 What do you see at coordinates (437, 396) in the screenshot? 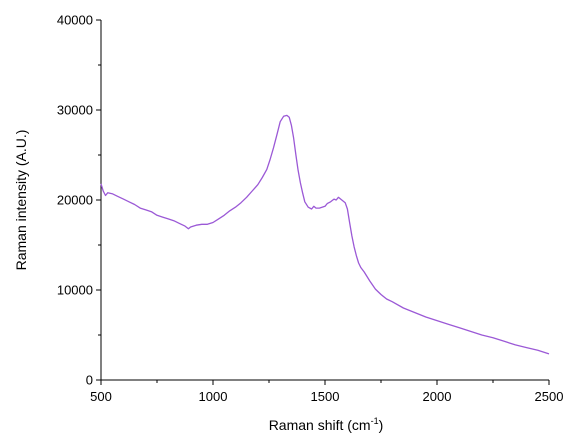
I see `x-tick-label: 2000` at bounding box center [437, 396].